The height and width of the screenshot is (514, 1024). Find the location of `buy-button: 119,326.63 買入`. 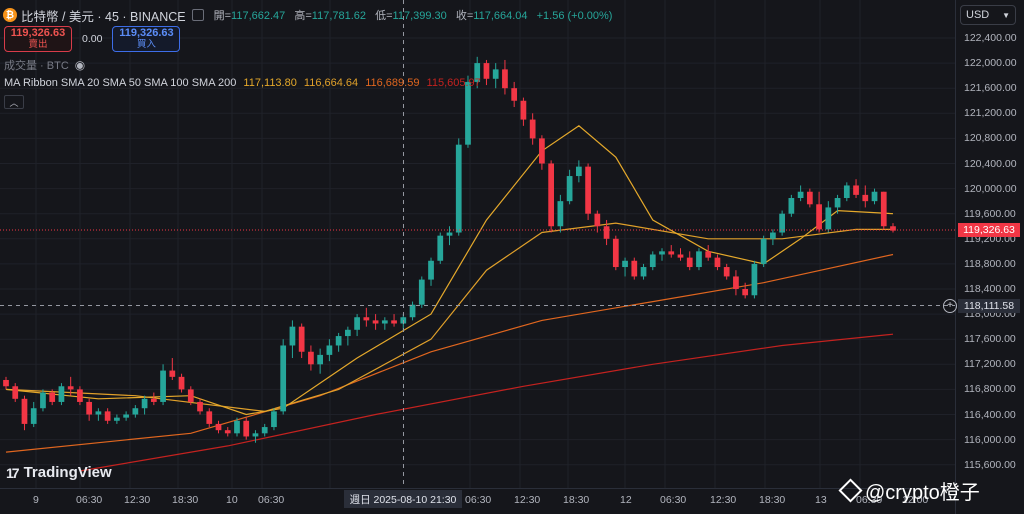

buy-button: 119,326.63 買入 is located at coordinates (146, 39).